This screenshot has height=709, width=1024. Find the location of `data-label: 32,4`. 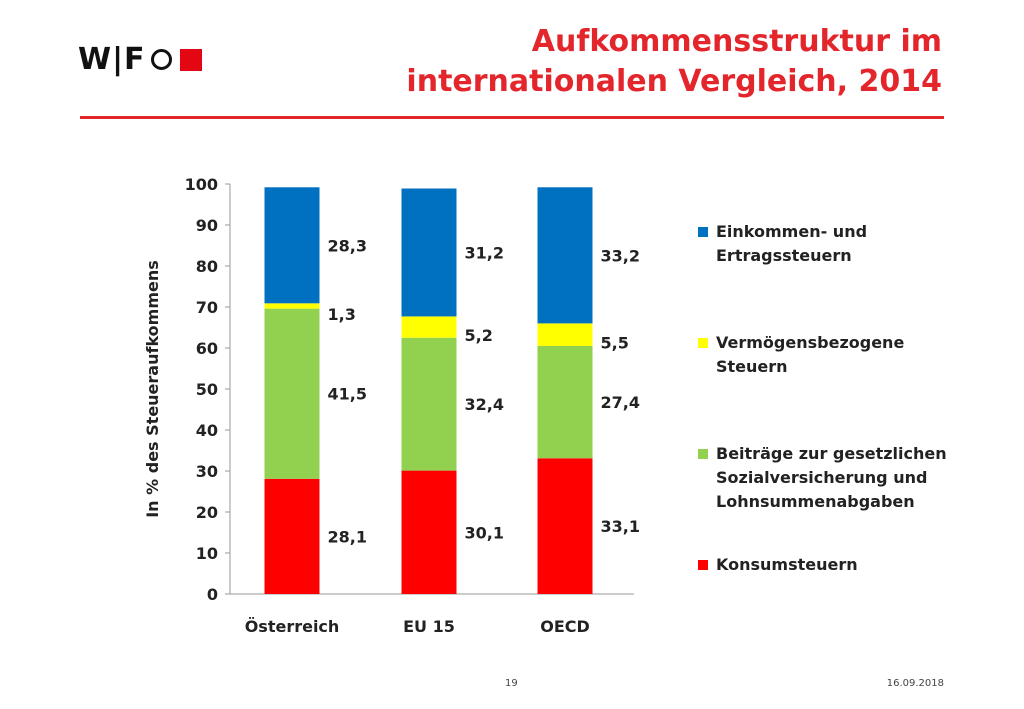

data-label: 32,4 is located at coordinates (484, 404).